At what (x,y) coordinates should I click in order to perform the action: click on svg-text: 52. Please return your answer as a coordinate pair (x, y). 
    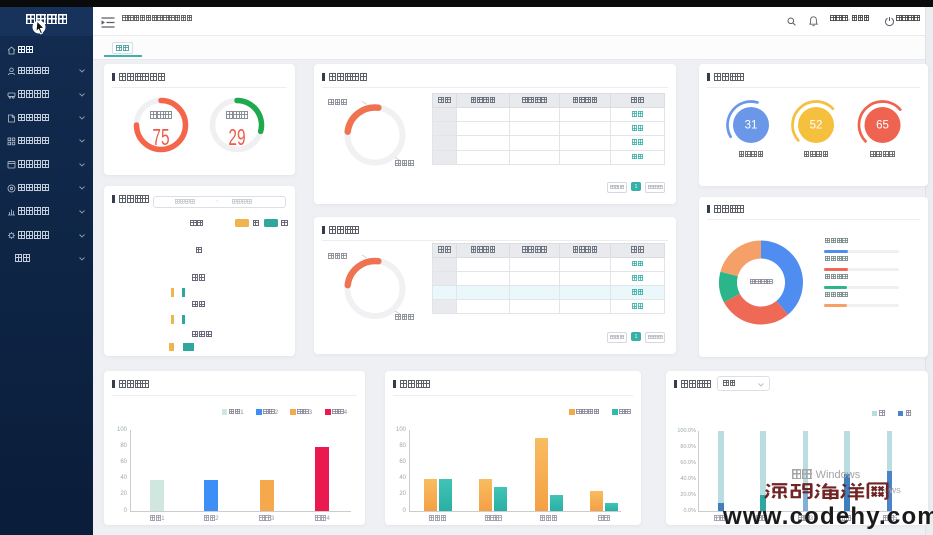
    Looking at the image, I should click on (816, 126).